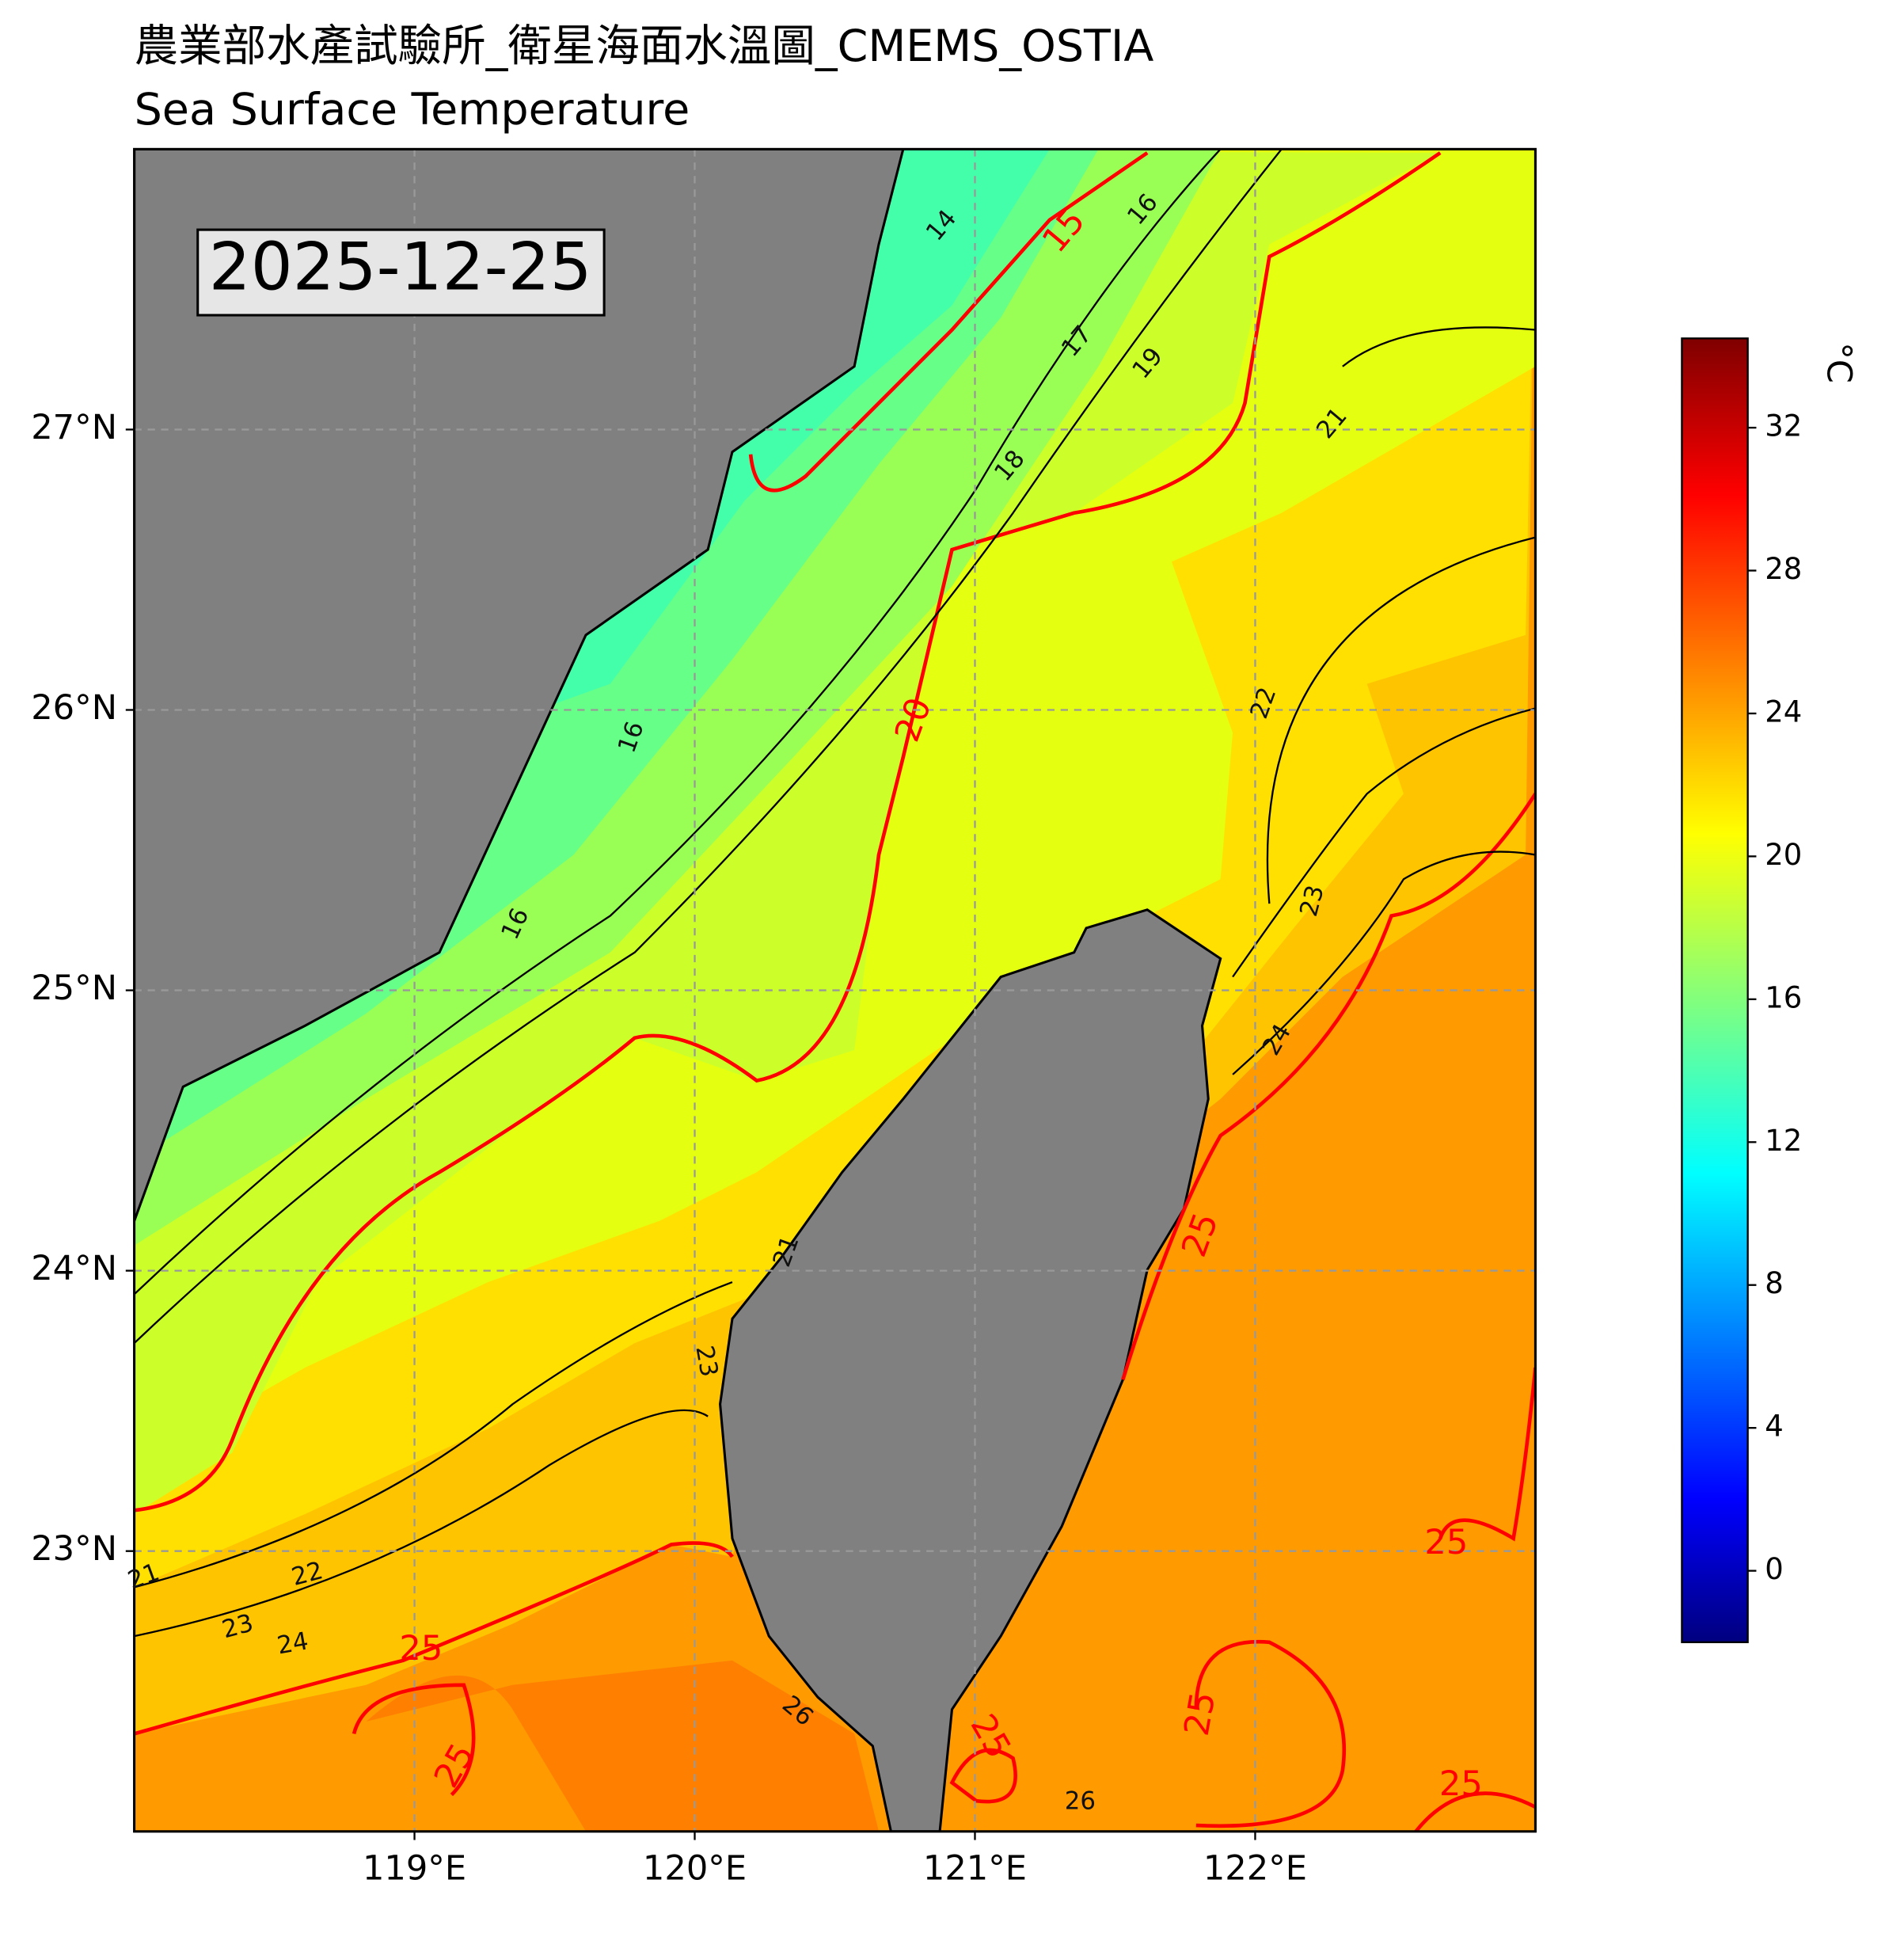 This screenshot has width=1904, height=1933. I want to click on colorbar, so click(1715, 990).